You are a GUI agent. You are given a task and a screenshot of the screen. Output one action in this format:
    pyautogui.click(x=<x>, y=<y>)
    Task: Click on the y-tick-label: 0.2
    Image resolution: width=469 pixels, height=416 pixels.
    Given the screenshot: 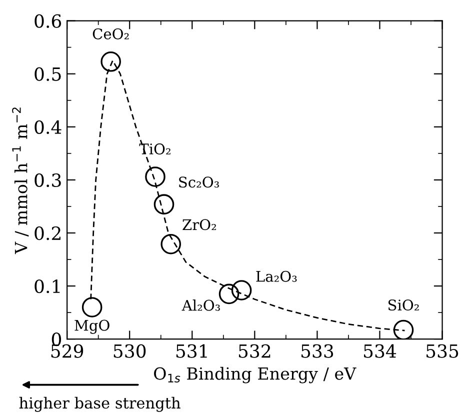 What is the action you would take?
    pyautogui.click(x=47, y=233)
    